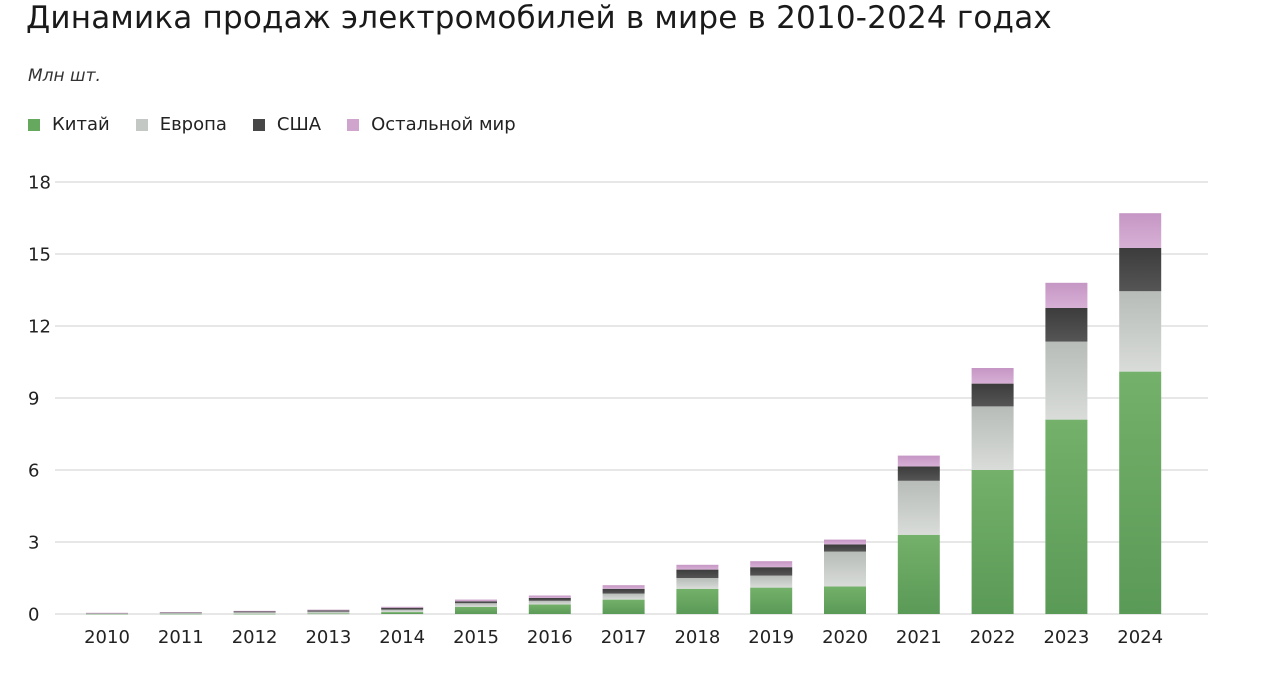 The width and height of the screenshot is (1280, 675). What do you see at coordinates (993, 637) in the screenshot?
I see `x-tick-label-2022: 2022` at bounding box center [993, 637].